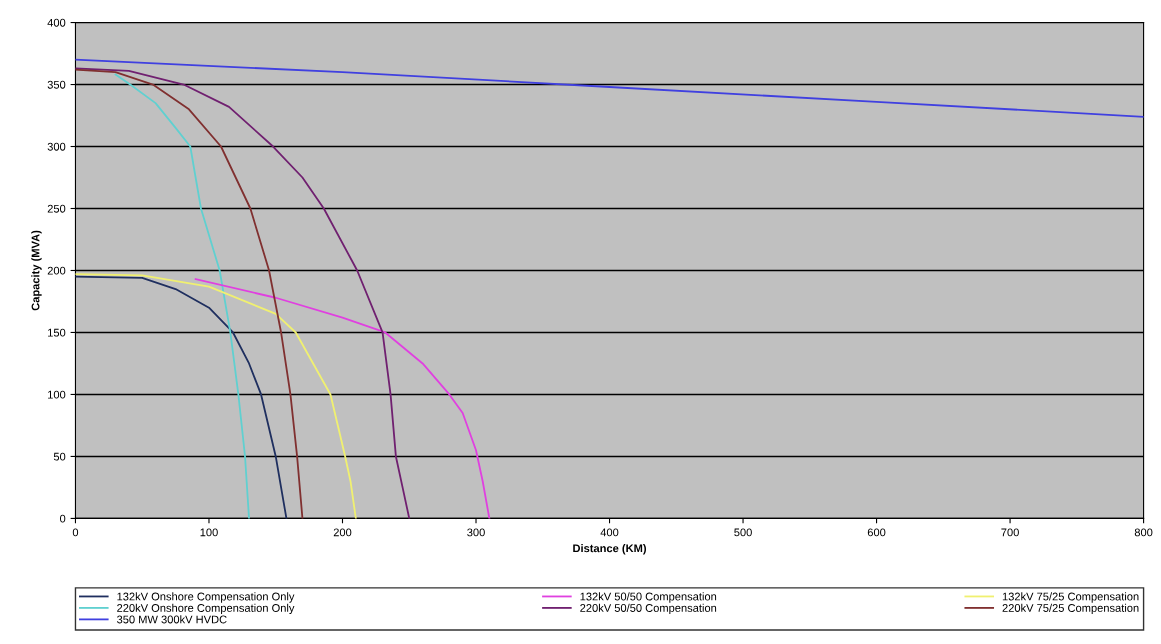 This screenshot has height=644, width=1161. Describe the element at coordinates (56, 208) in the screenshot. I see `y-tick-label: 250` at that location.